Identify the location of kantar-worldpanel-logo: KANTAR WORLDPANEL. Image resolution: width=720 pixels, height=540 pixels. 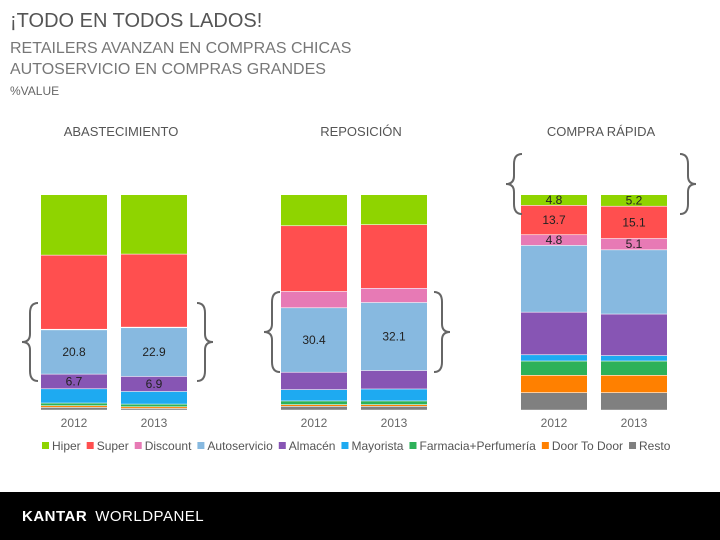
(113, 516).